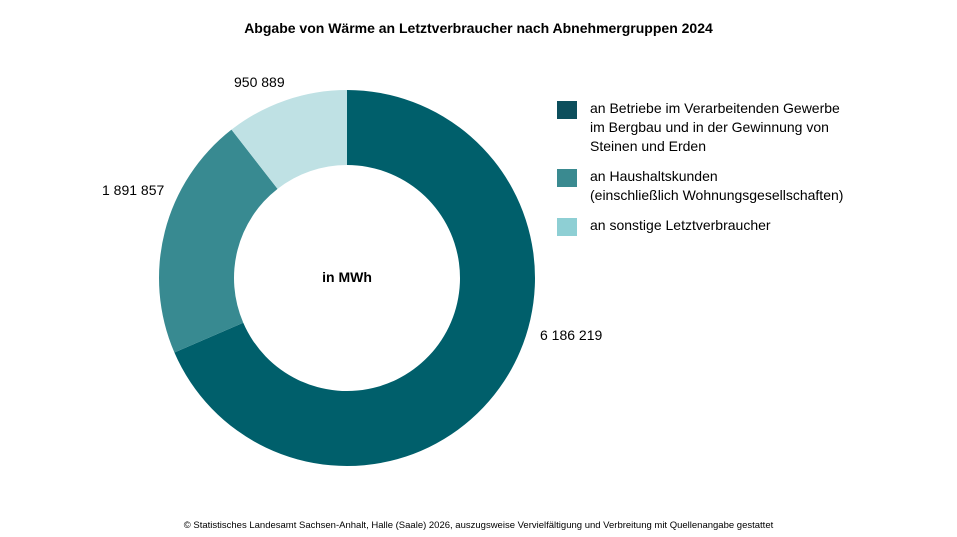  Describe the element at coordinates (571, 335) in the screenshot. I see `data-label-0: 6 186 219` at that location.